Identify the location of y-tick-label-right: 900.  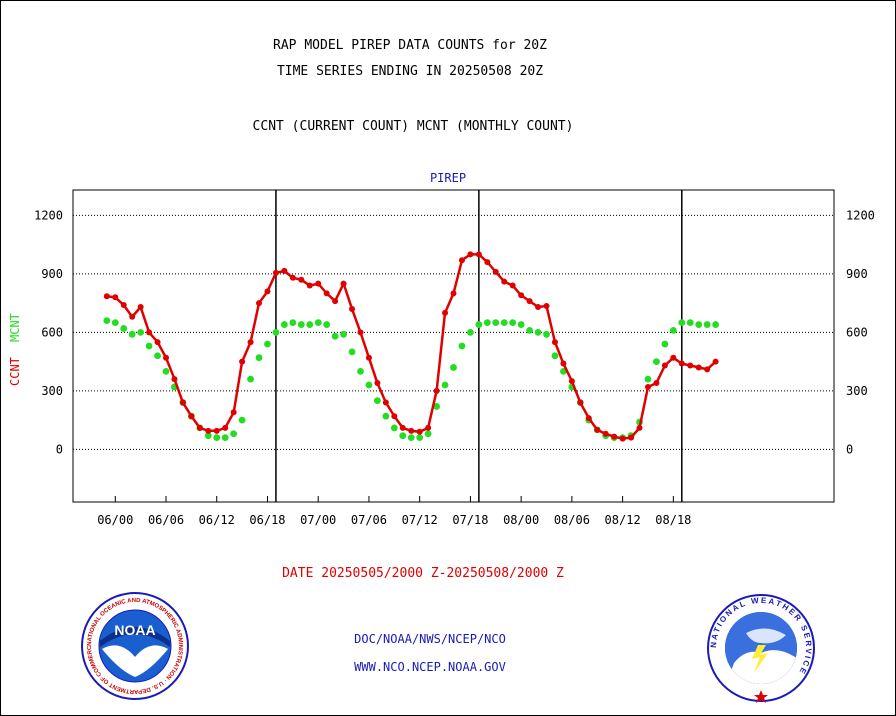
(857, 274).